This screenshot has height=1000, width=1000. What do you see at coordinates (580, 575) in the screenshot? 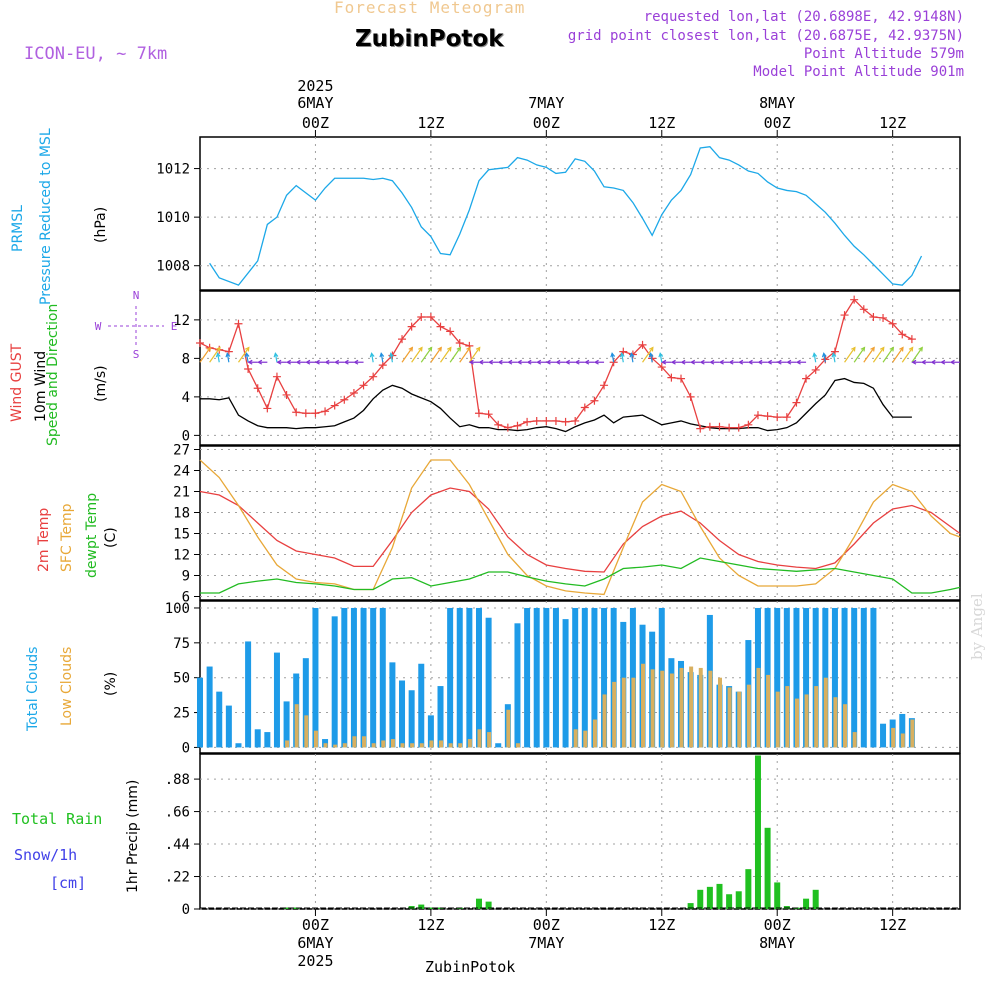
I see `series-dewpt-temp` at bounding box center [580, 575].